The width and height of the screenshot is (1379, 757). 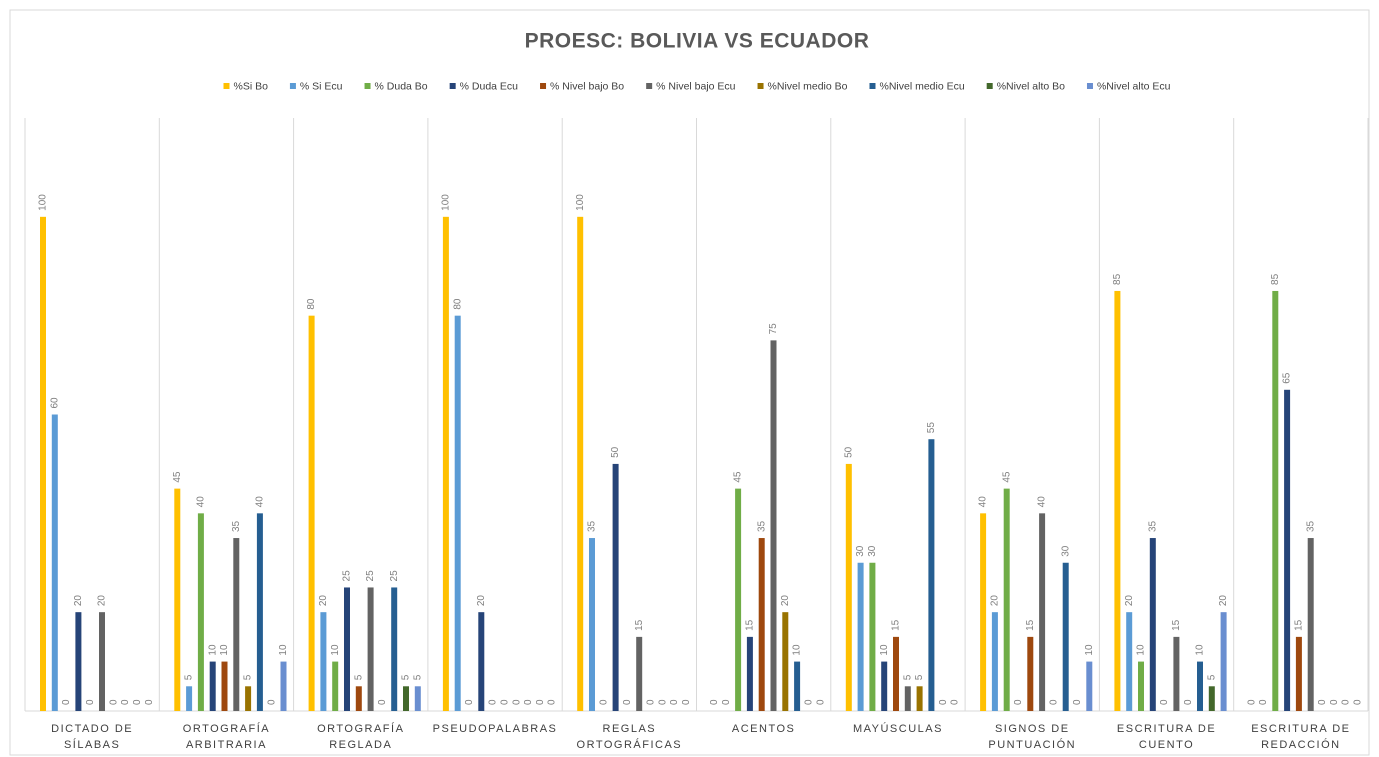 I want to click on legend-label: % Si Ecu, so click(x=321, y=86).